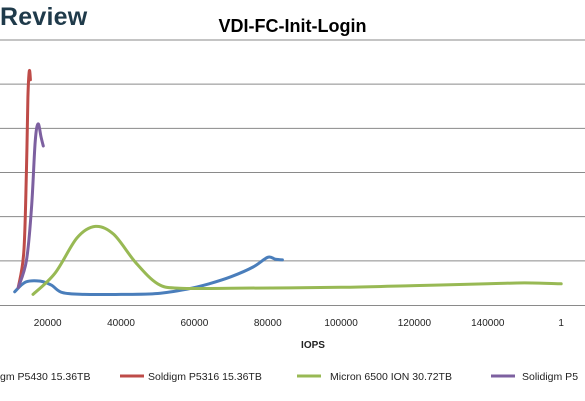  What do you see at coordinates (194, 323) in the screenshot?
I see `x-tick-label: 60000` at bounding box center [194, 323].